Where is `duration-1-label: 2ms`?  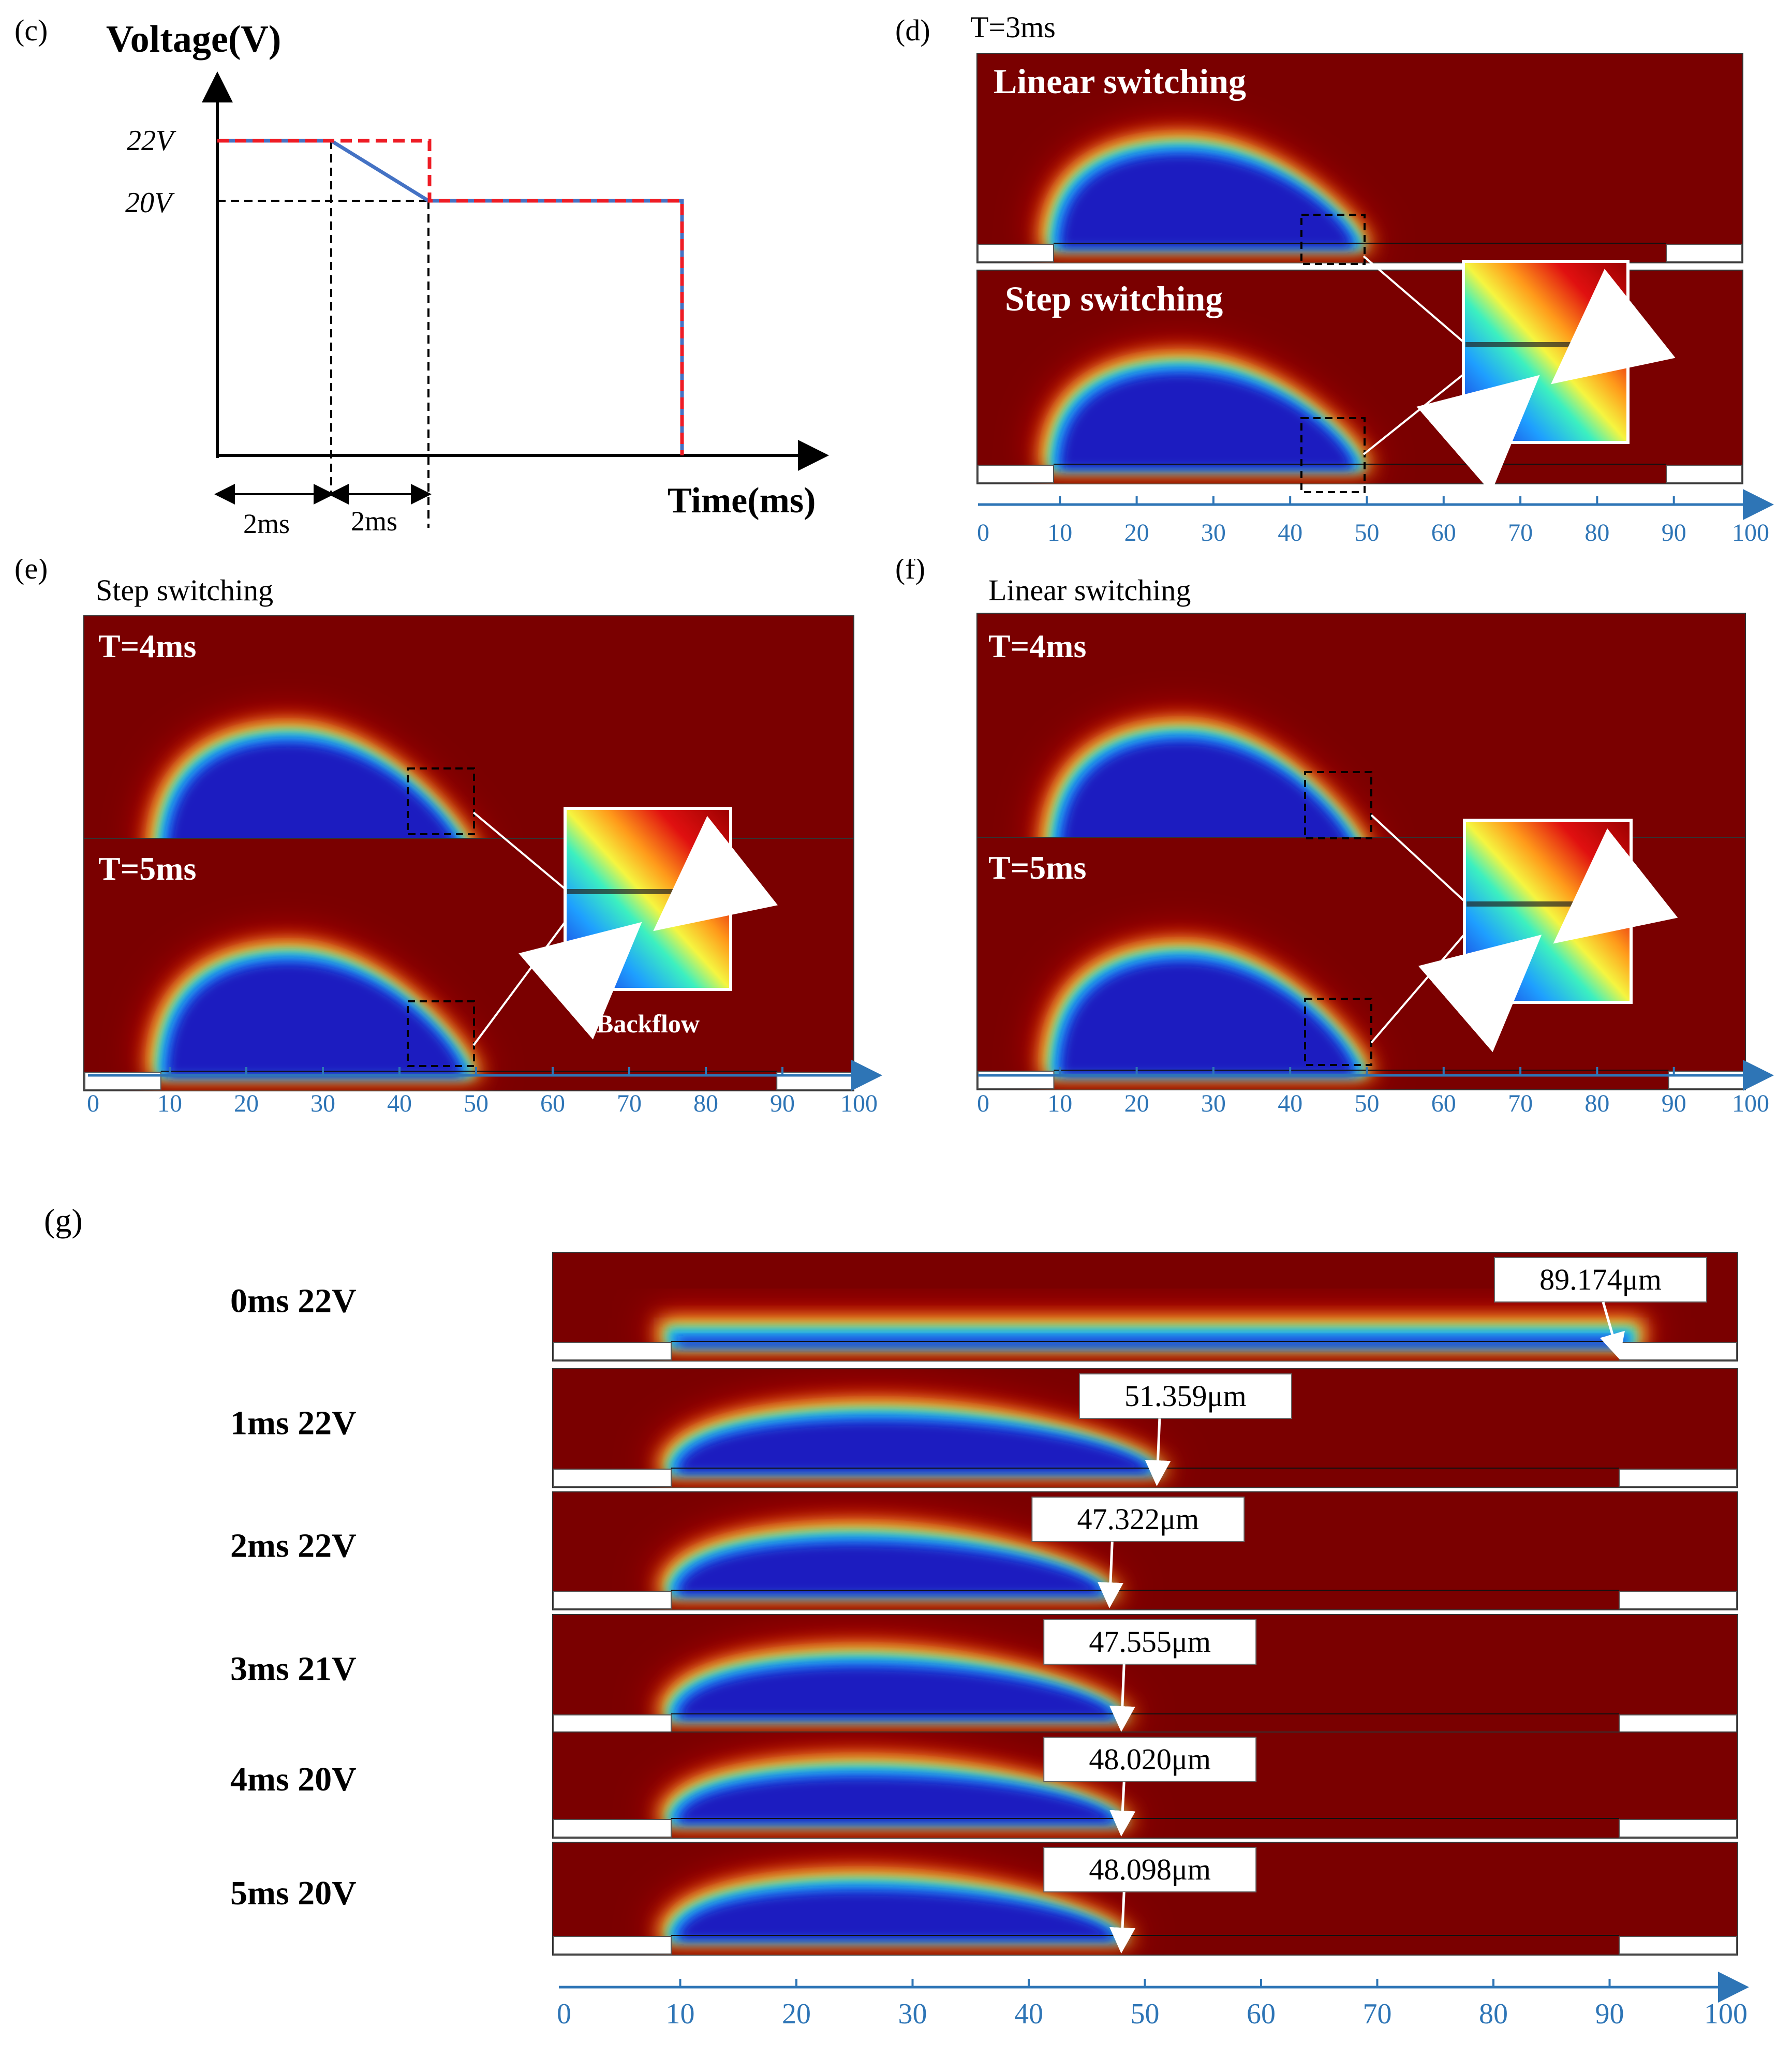
duration-1-label: 2ms is located at coordinates (267, 523).